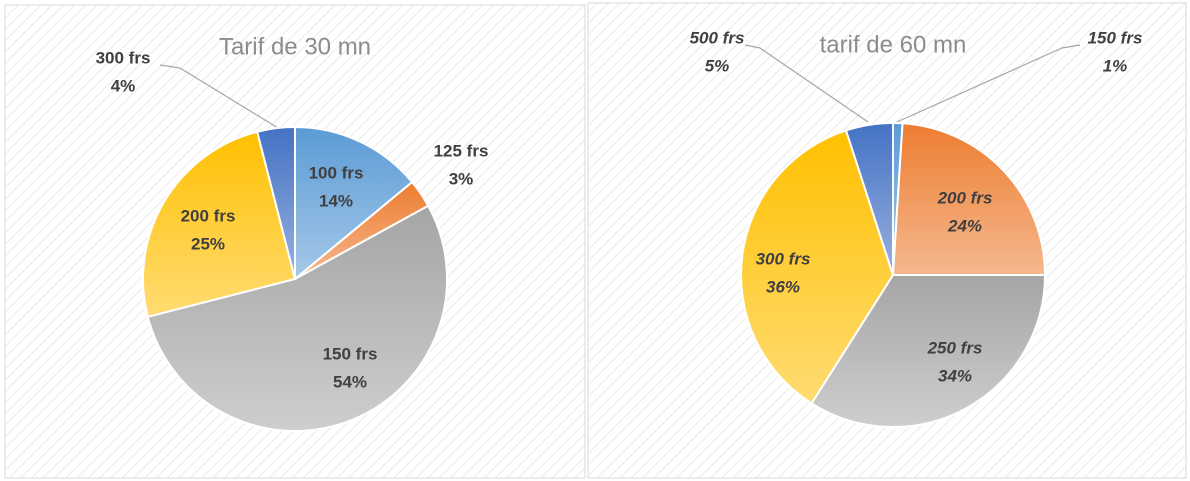  Describe the element at coordinates (336, 200) in the screenshot. I see `slice-value-label: 14%` at that location.